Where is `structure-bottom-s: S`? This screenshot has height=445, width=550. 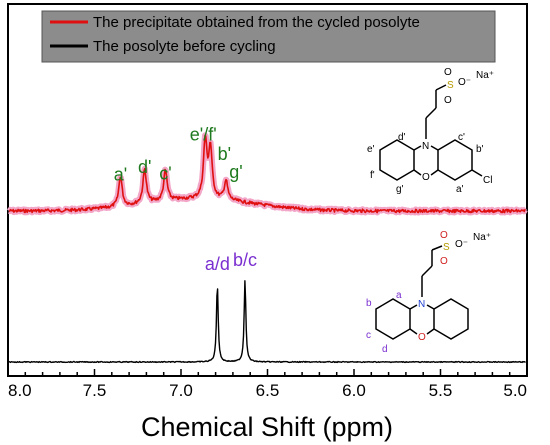
structure-bottom-s: S is located at coordinates (446, 247).